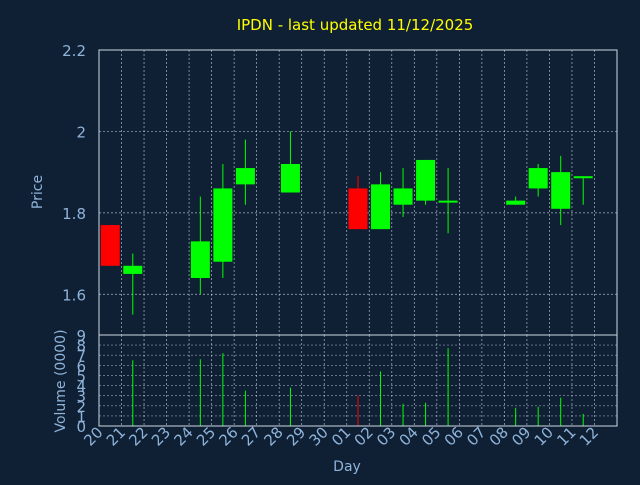 This screenshot has width=640, height=485. I want to click on volume-tick-label: 9, so click(81, 336).